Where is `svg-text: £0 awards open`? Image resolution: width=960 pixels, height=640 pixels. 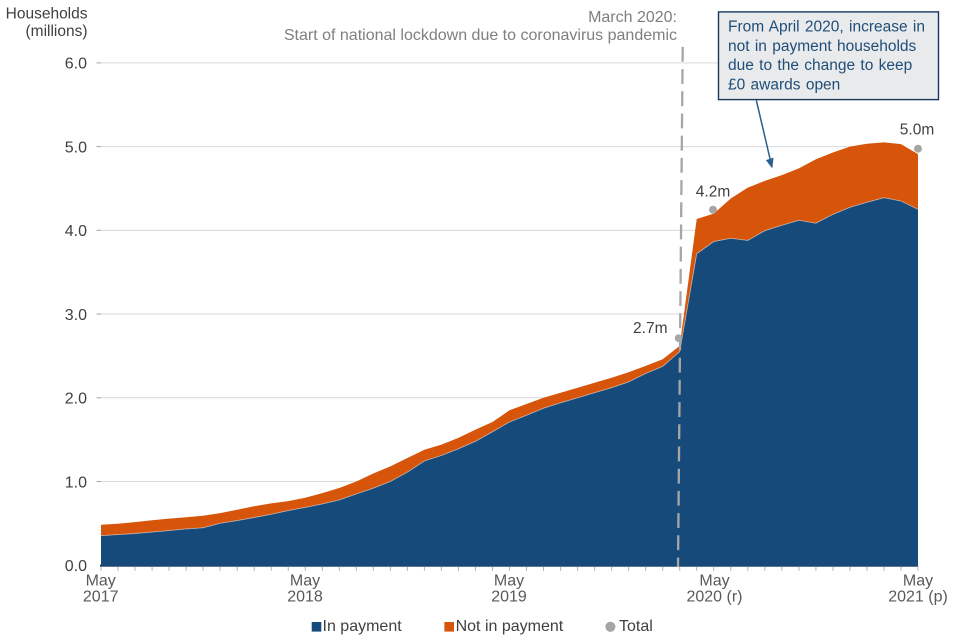
svg-text: £0 awards open is located at coordinates (784, 84).